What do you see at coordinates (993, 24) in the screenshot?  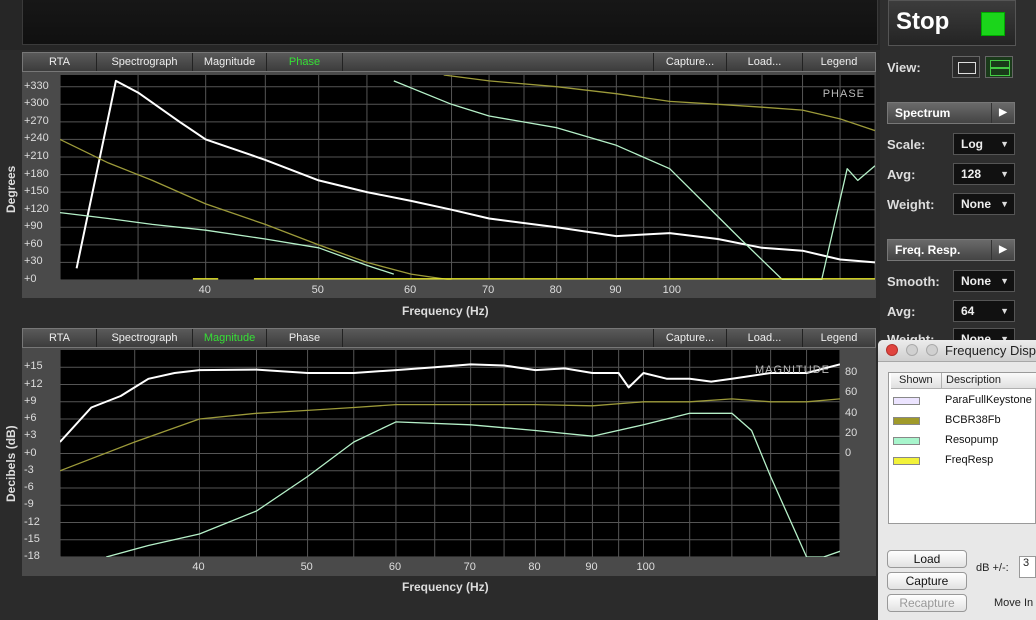 I see `running-indicator` at bounding box center [993, 24].